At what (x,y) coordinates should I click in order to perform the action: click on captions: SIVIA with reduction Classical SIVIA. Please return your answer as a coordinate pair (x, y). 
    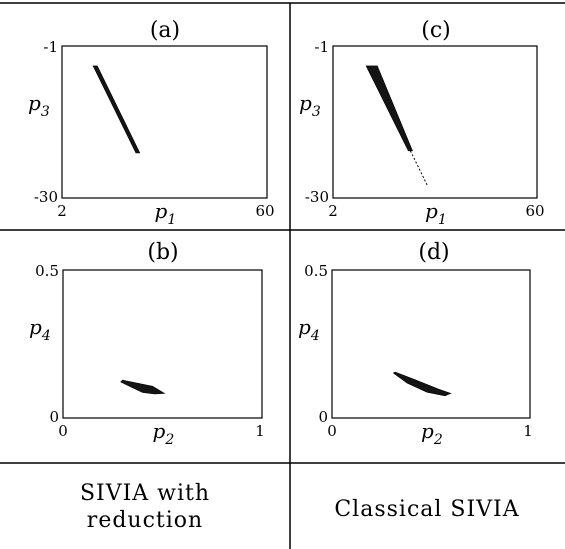
    Looking at the image, I should click on (299, 507).